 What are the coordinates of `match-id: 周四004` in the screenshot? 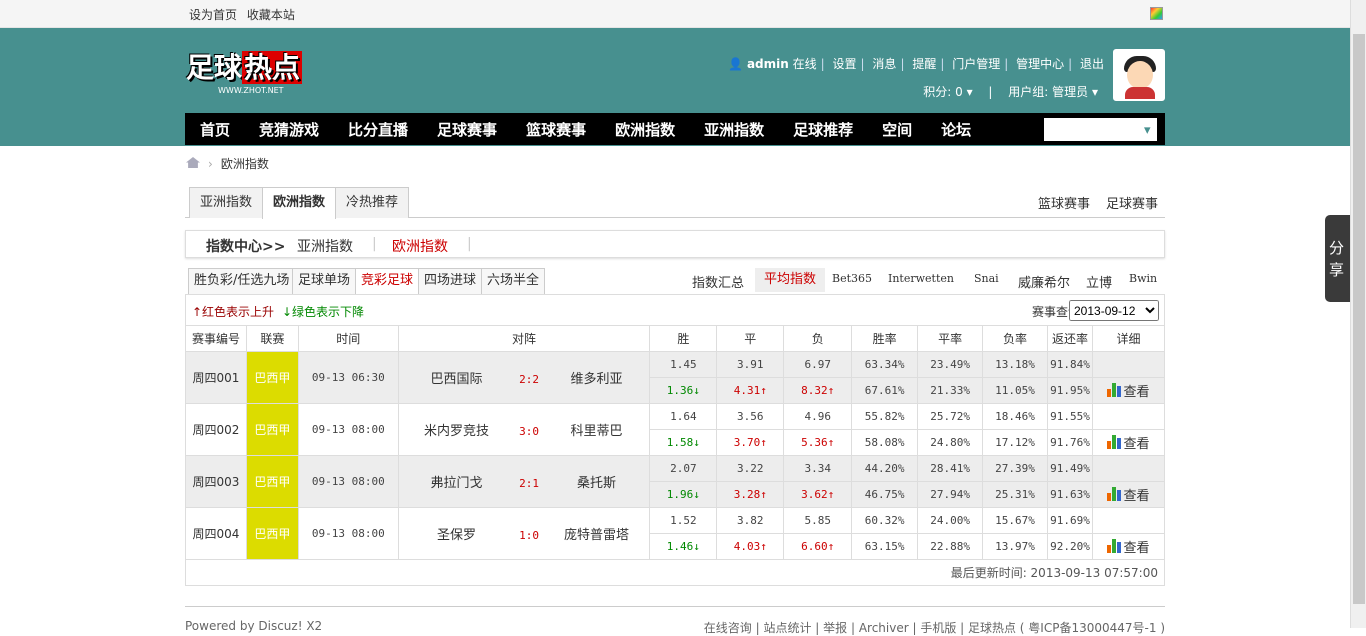 It's located at (216, 533).